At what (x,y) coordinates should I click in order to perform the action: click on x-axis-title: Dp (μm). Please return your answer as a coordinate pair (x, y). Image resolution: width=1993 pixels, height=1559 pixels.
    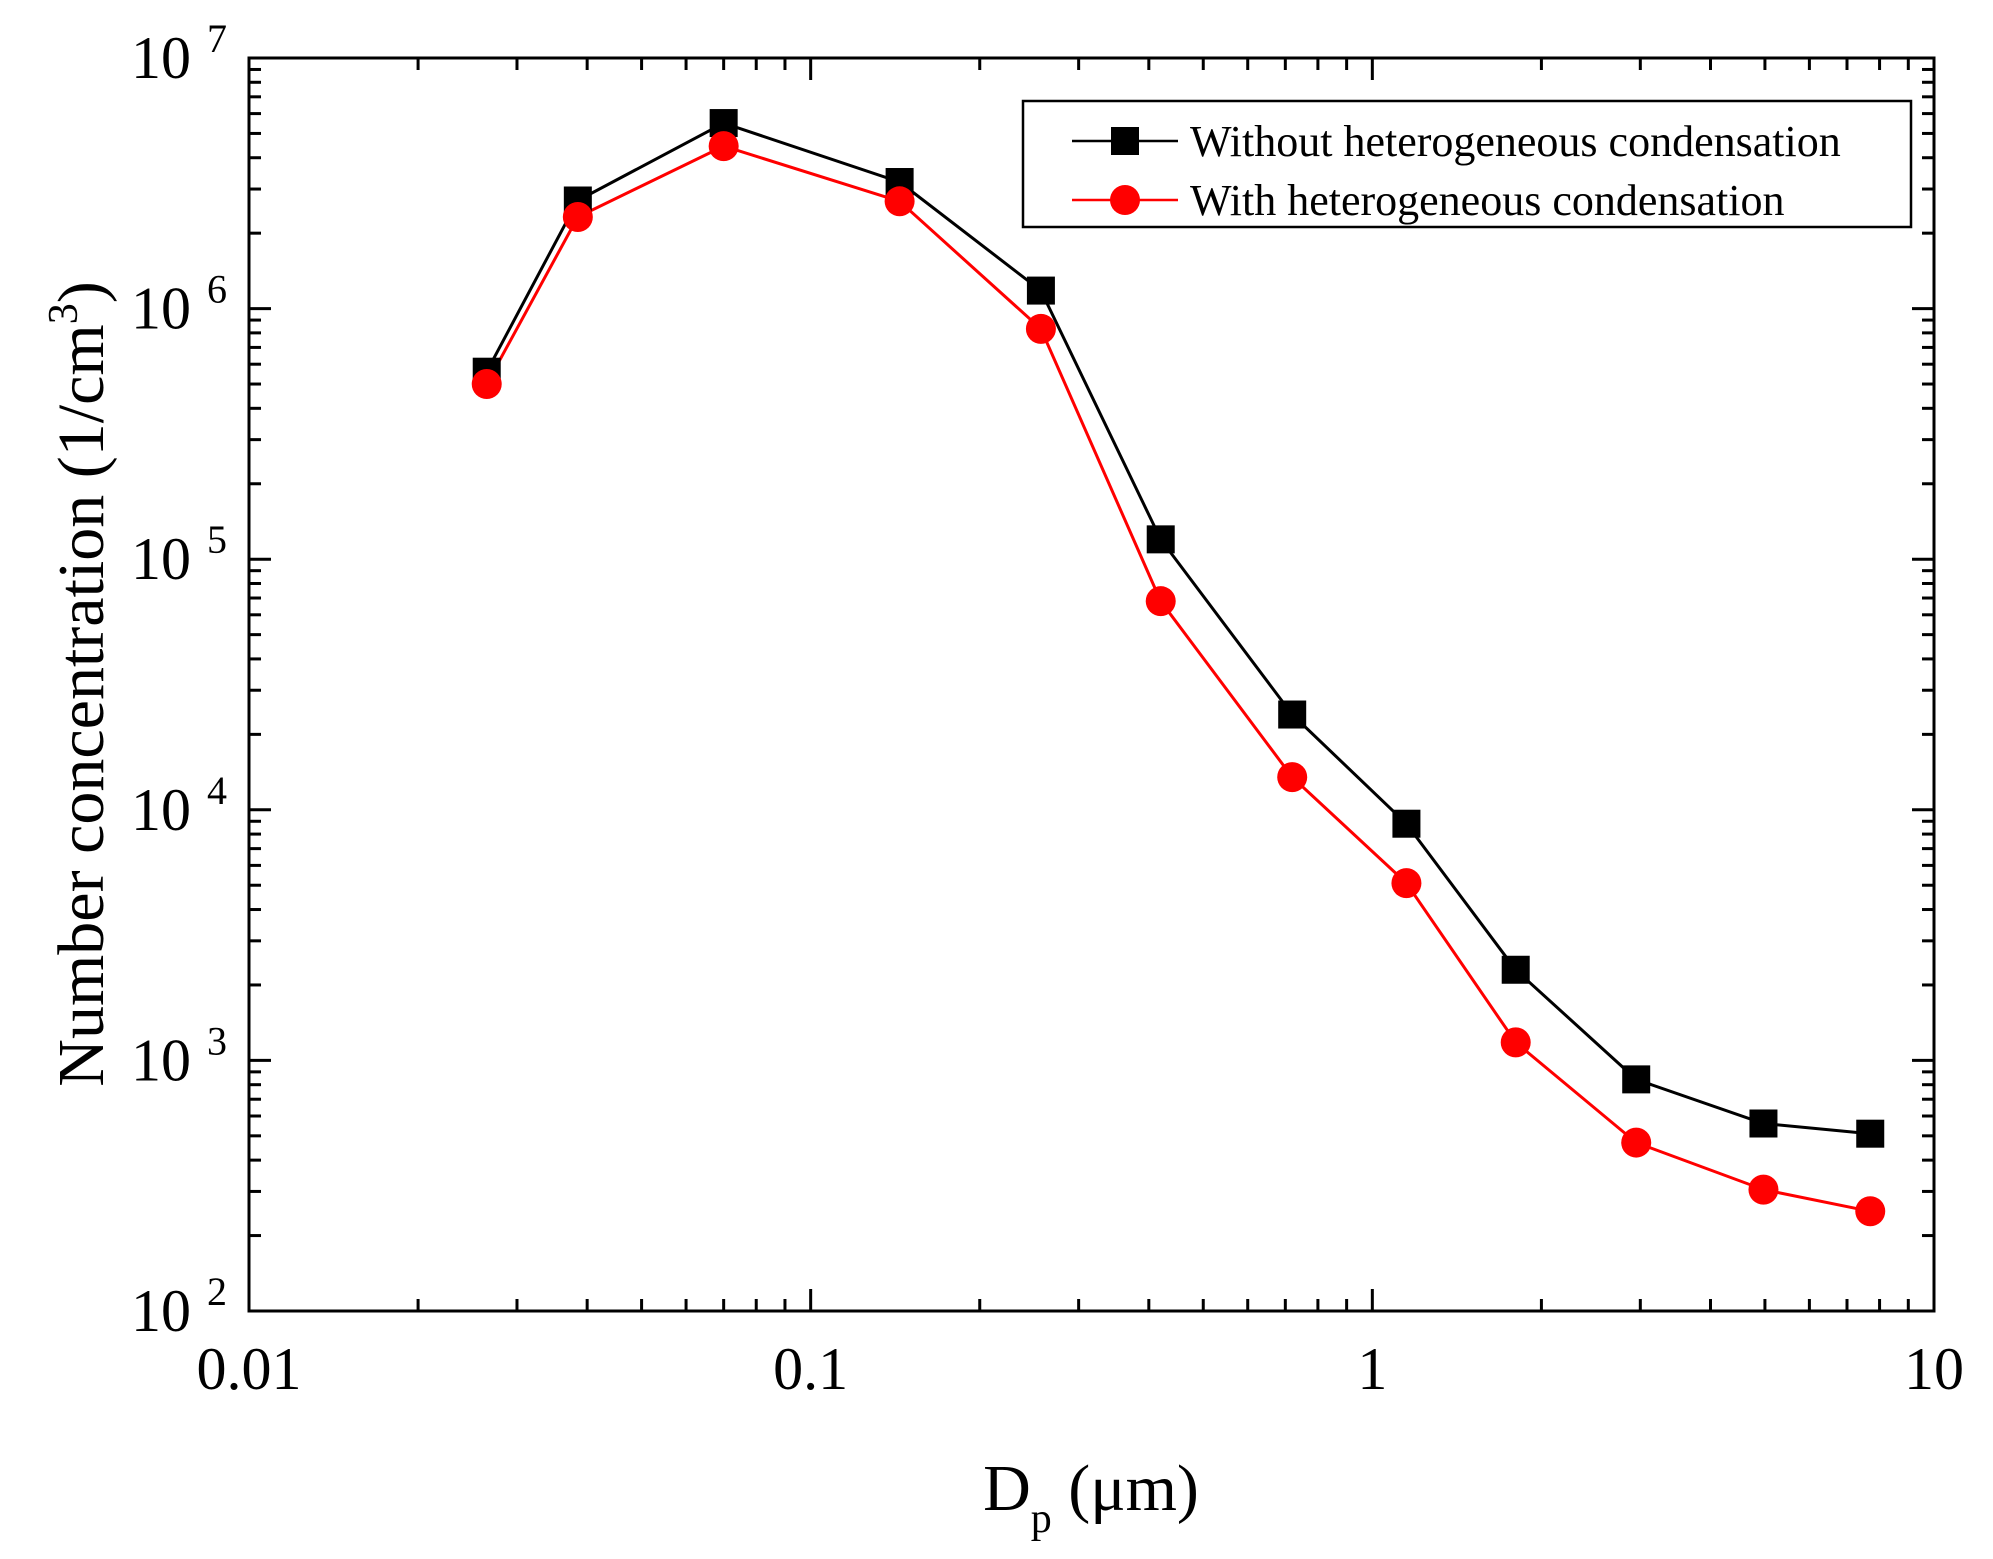
    Looking at the image, I should click on (1091, 1497).